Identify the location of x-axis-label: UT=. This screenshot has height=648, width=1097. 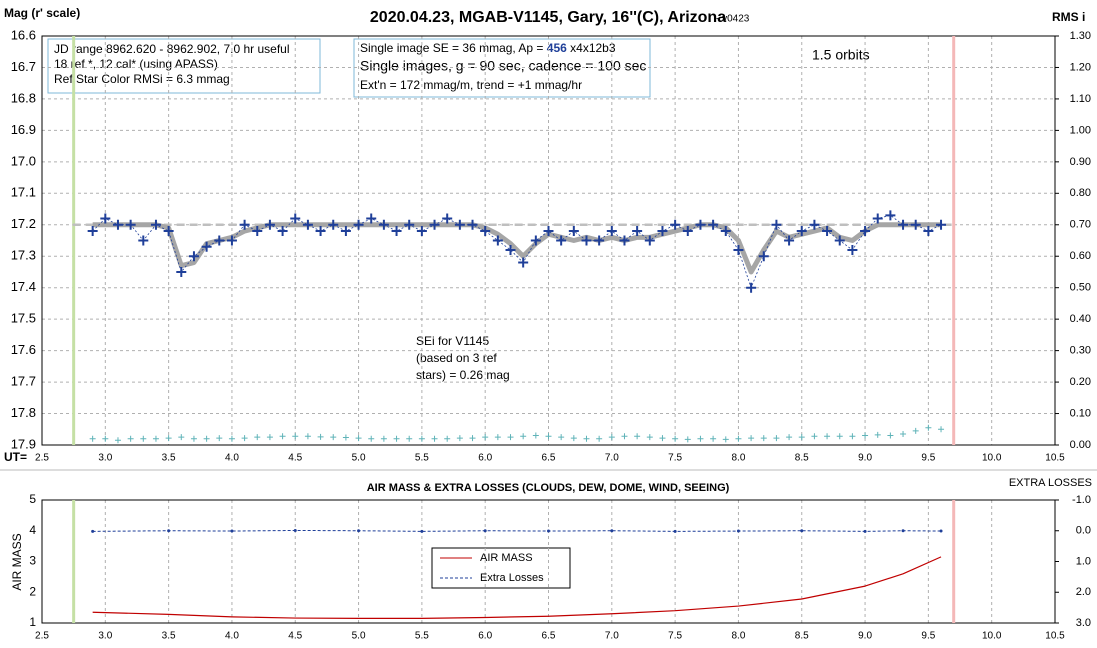
(15, 457).